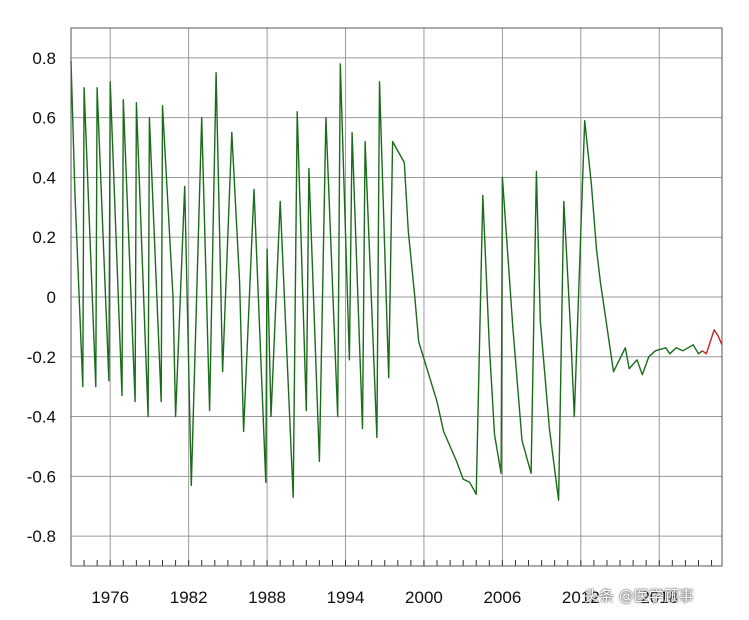 Image resolution: width=749 pixels, height=620 pixels. I want to click on x-tick-label: 2018, so click(659, 597).